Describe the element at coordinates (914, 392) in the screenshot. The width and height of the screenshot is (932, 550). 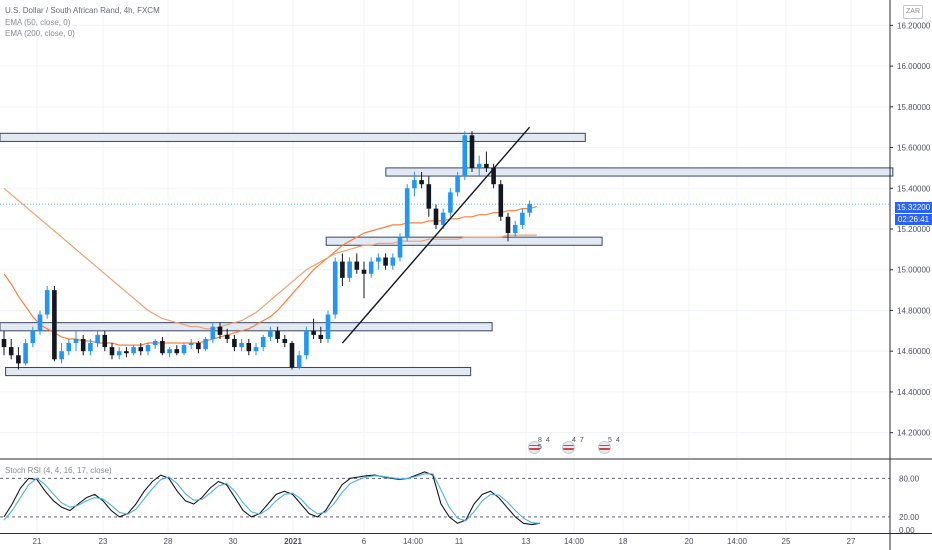
I see `price-tick-label: 14.40000` at that location.